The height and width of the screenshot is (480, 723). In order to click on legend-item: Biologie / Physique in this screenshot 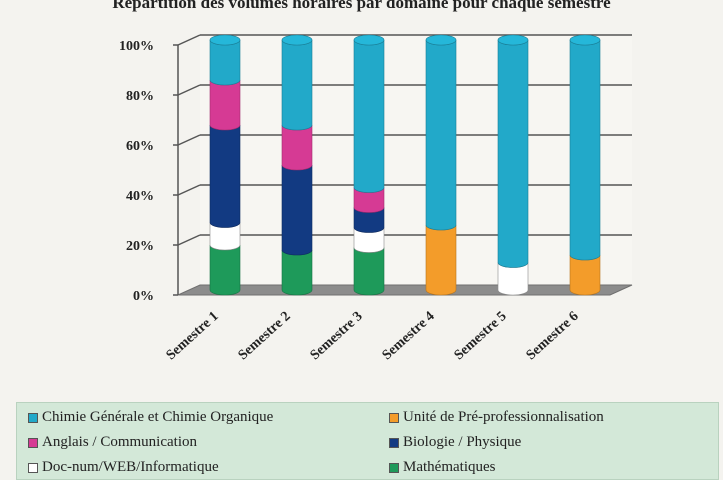, I will do `click(455, 442)`.